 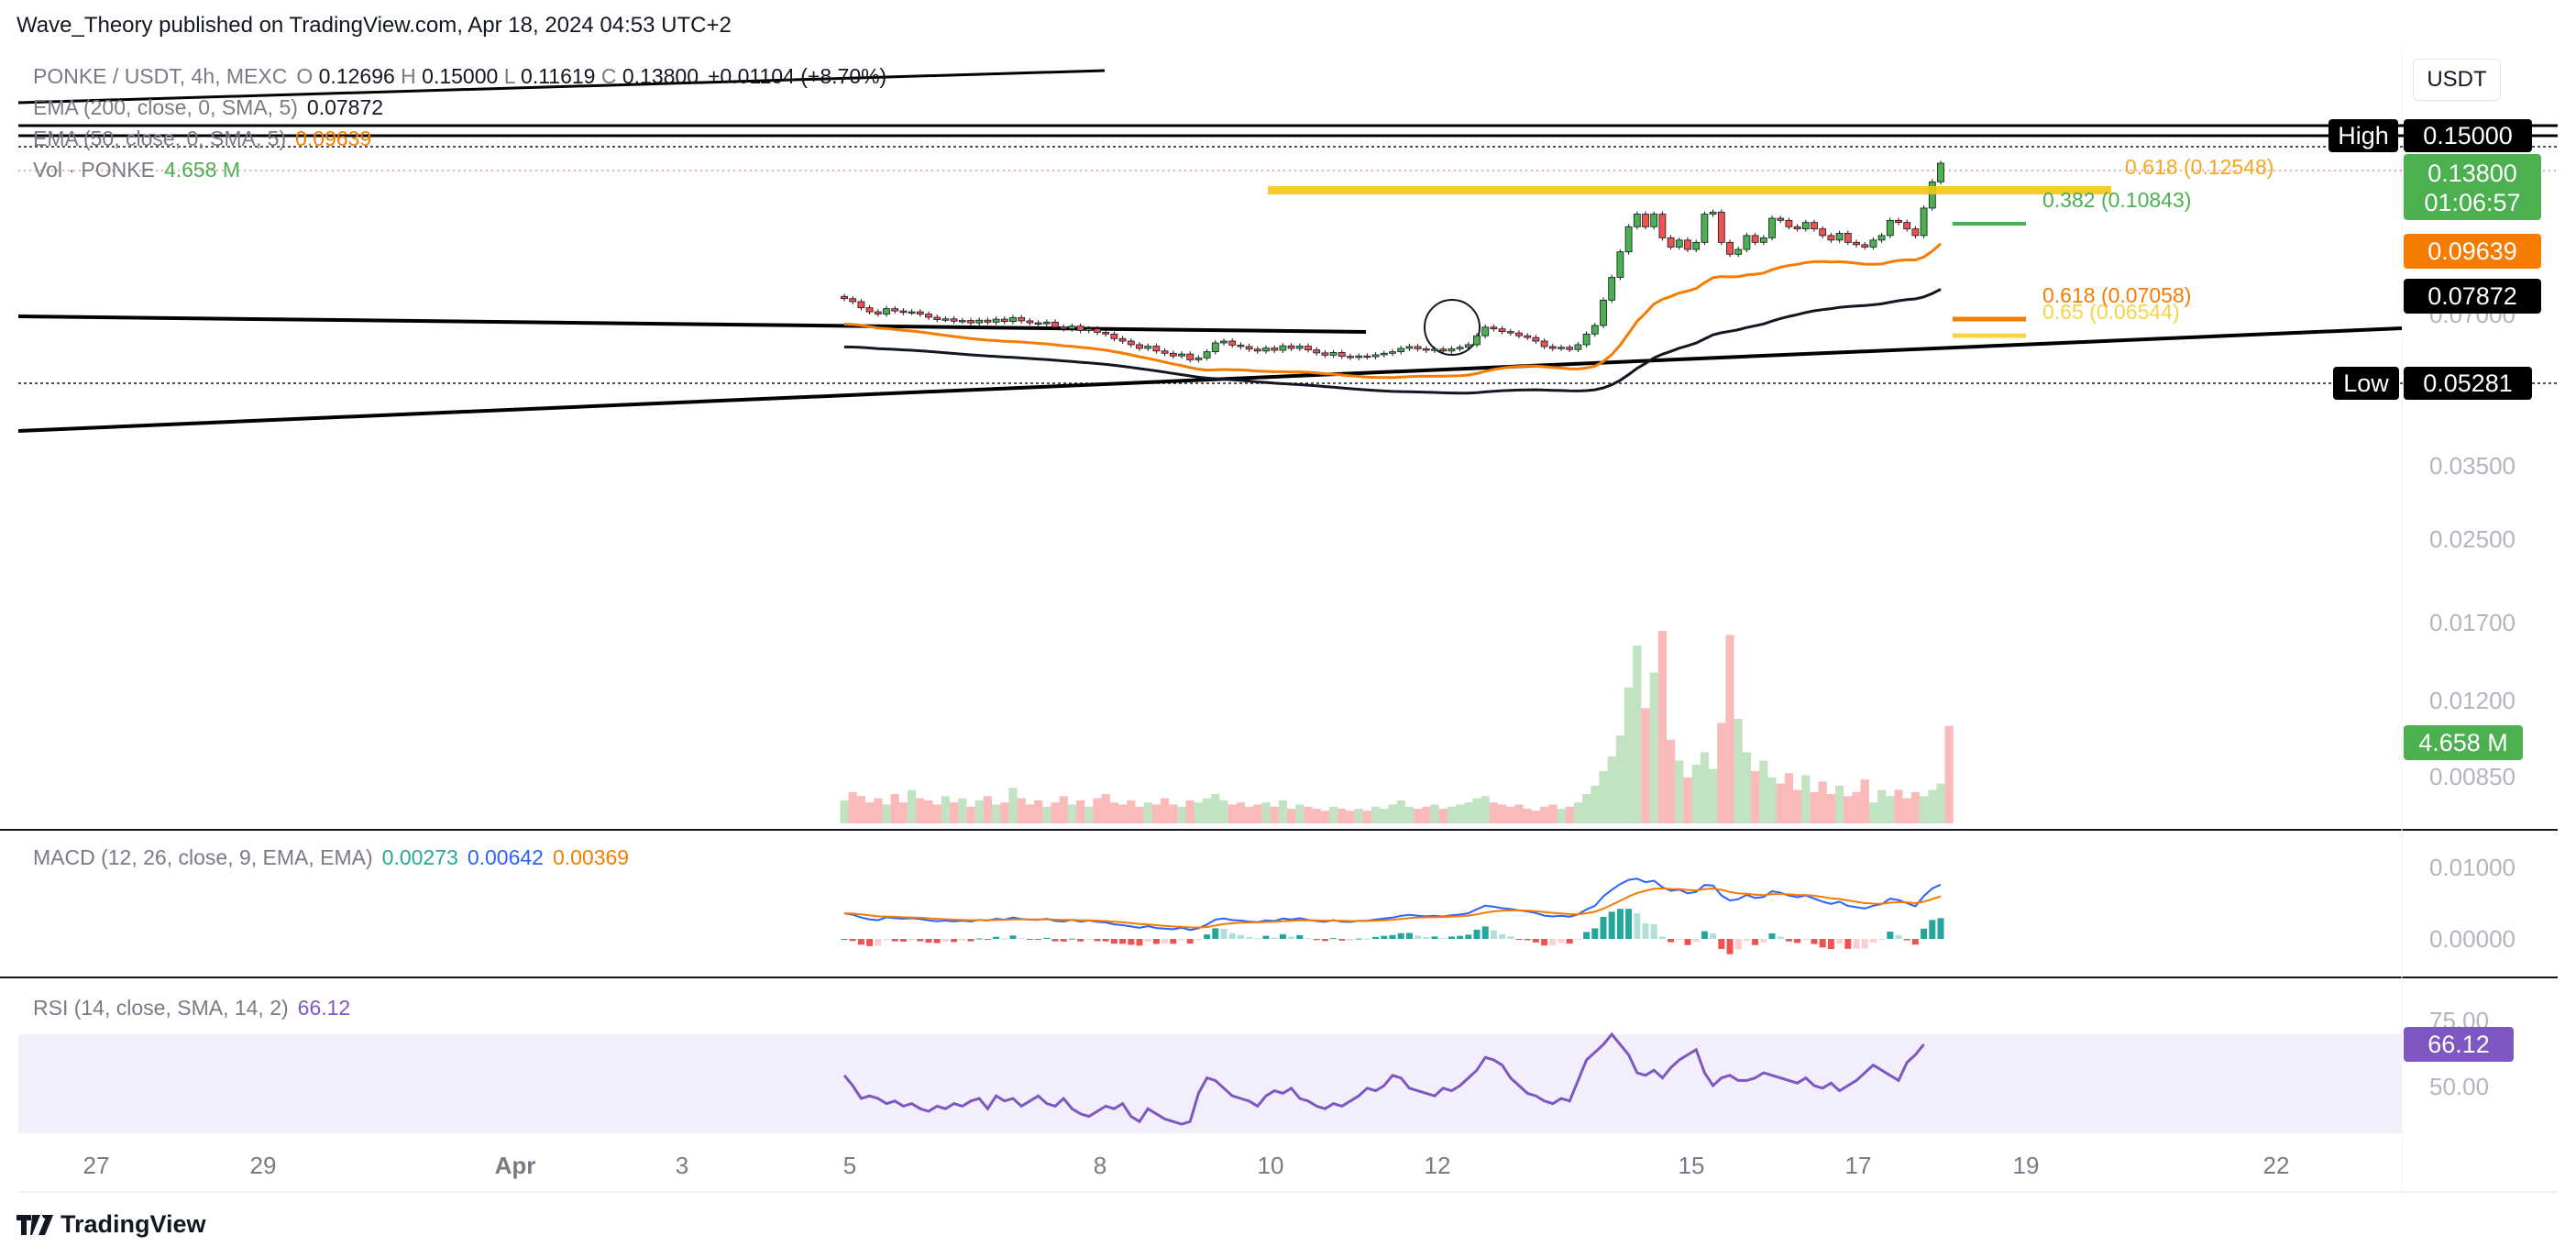 I want to click on crossover-circle, so click(x=1452, y=327).